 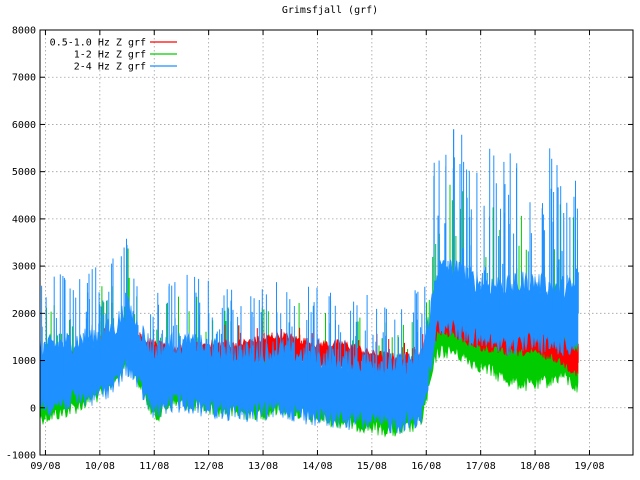 I want to click on x-tick-label: 09/08, so click(x=45, y=466).